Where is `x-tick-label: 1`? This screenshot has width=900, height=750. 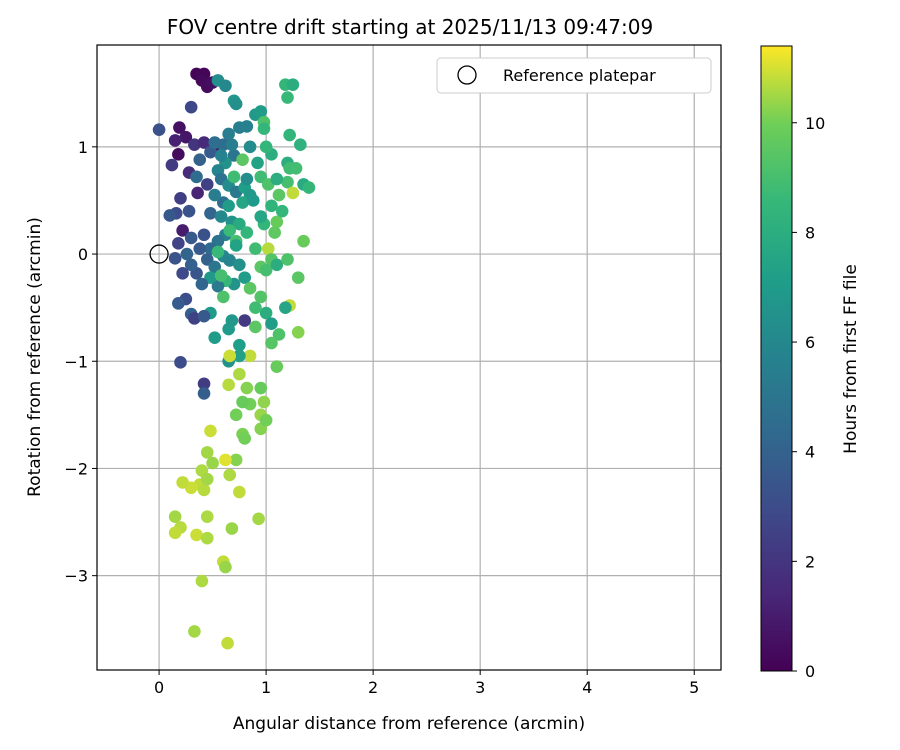
x-tick-label: 1 is located at coordinates (266, 687).